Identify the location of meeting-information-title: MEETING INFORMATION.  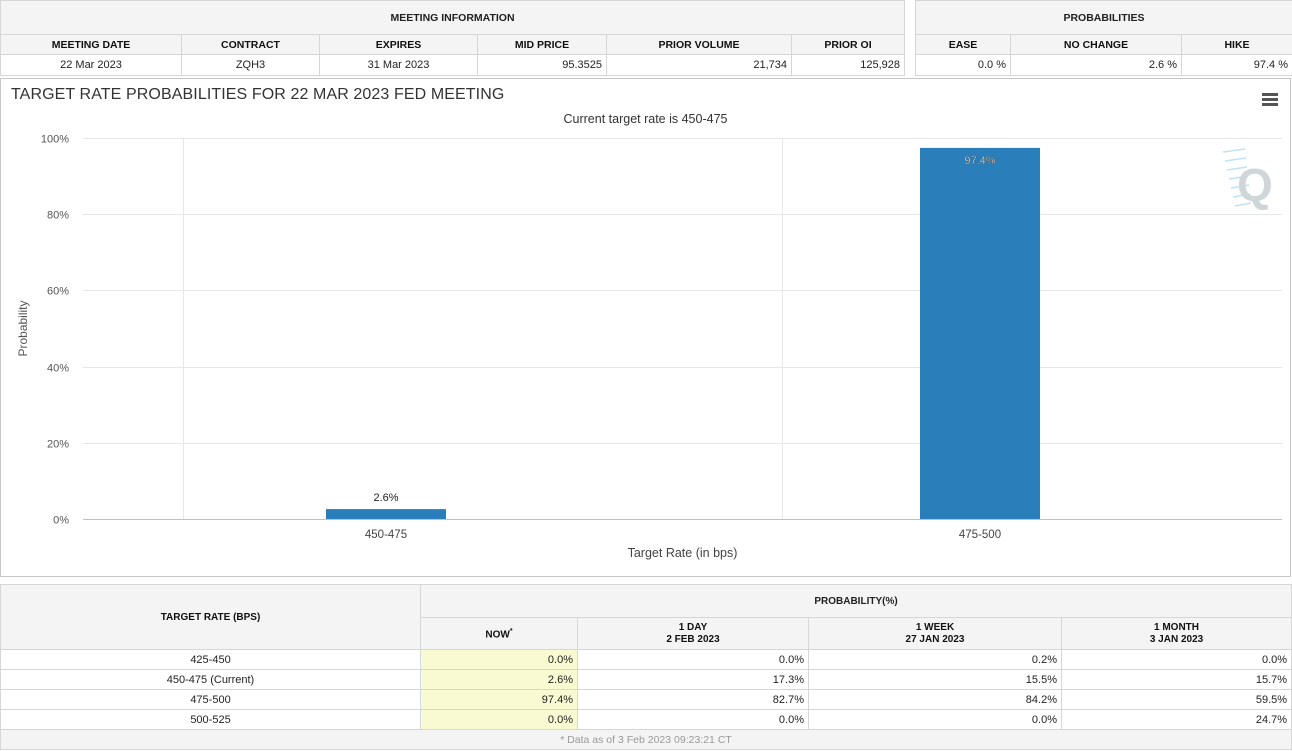
(453, 17).